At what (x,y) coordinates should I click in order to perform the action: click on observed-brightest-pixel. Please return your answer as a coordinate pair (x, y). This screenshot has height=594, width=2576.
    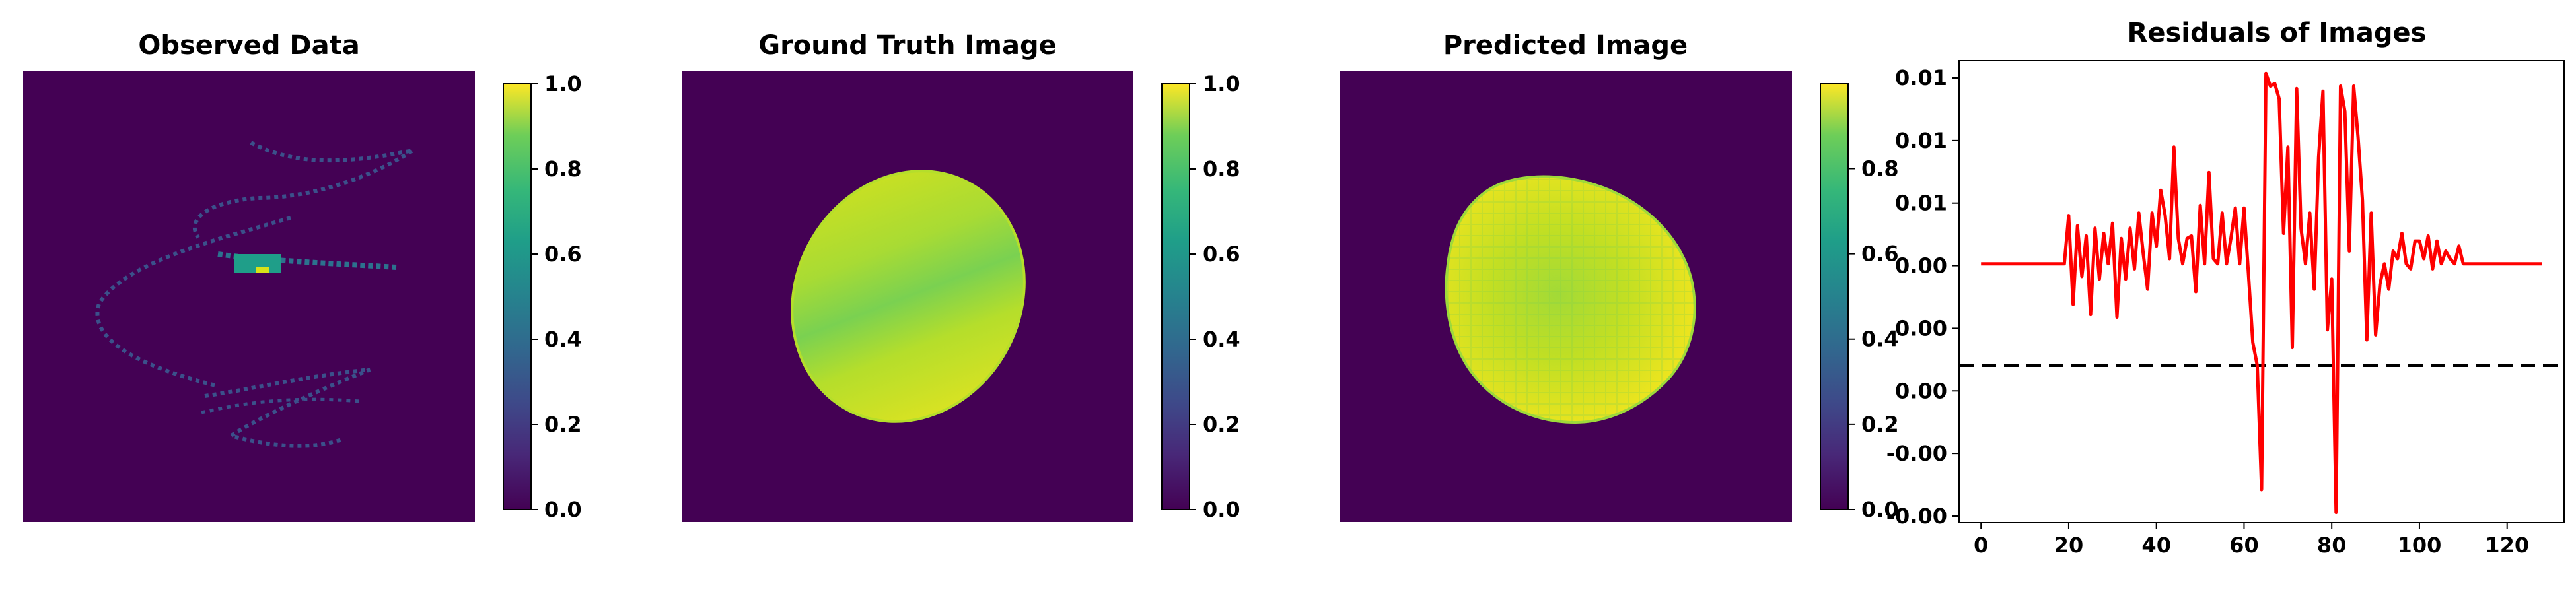
    Looking at the image, I should click on (262, 270).